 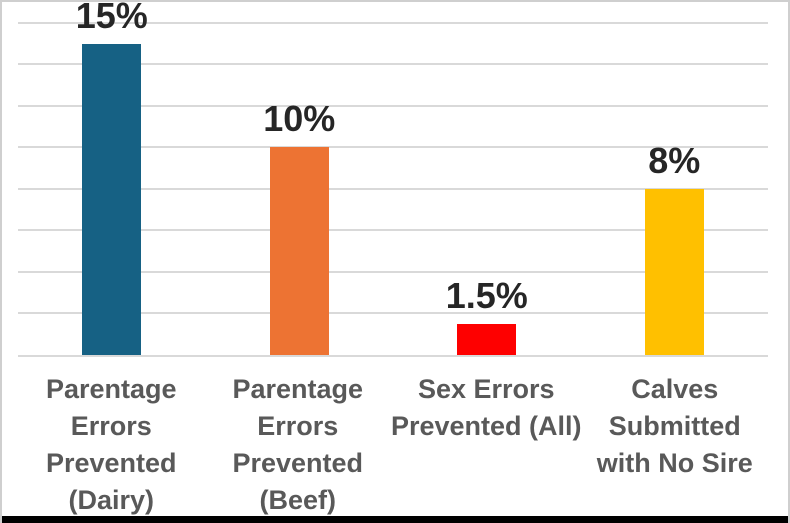 What do you see at coordinates (297, 500) in the screenshot?
I see `category-label-line: (Beef)` at bounding box center [297, 500].